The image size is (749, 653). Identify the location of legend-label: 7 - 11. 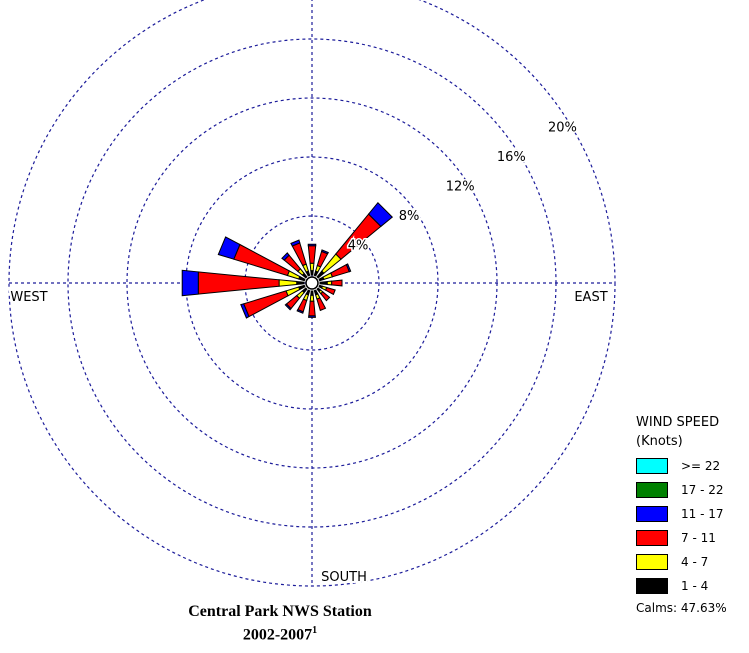
(698, 538).